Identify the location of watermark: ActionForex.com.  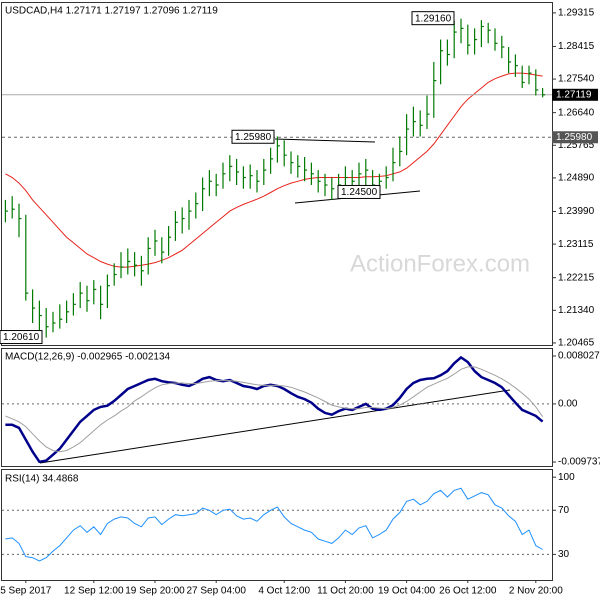
(440, 263).